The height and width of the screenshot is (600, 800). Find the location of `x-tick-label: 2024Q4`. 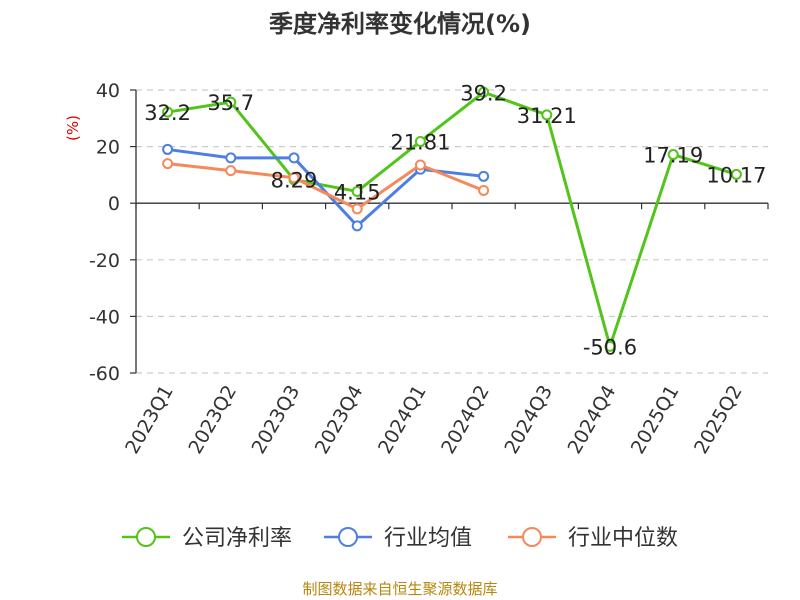

x-tick-label: 2024Q4 is located at coordinates (592, 420).